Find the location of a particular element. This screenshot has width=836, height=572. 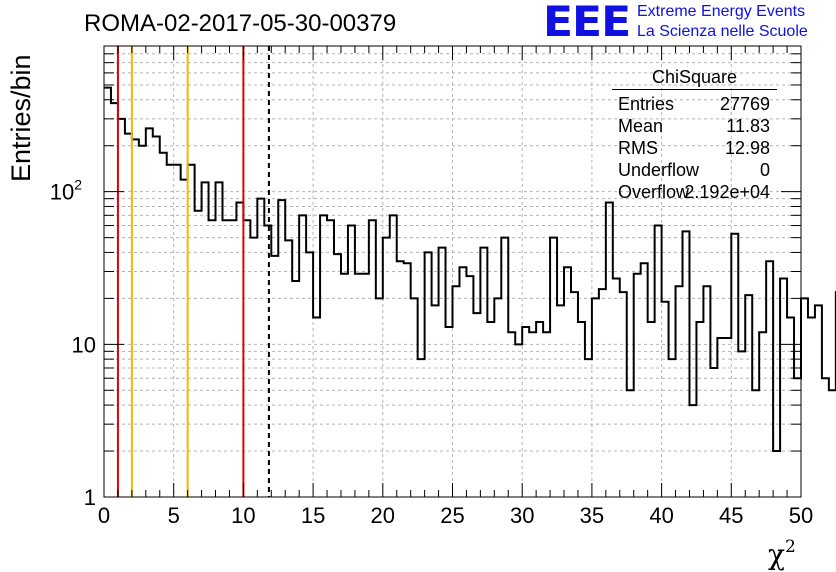

stats-row-underflow: Underflow 0 is located at coordinates (694, 171).